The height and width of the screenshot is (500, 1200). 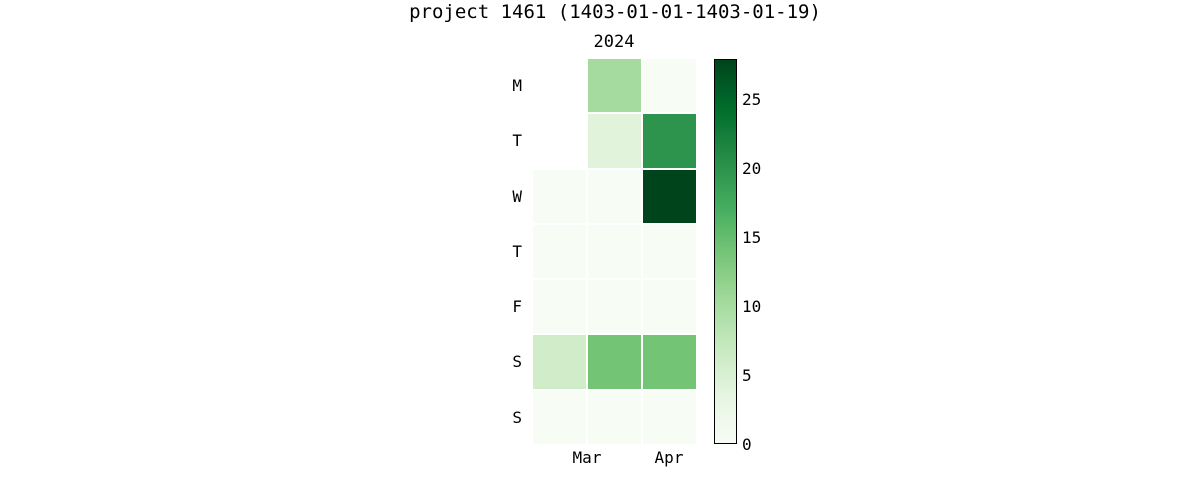 What do you see at coordinates (747, 444) in the screenshot?
I see `colorbar-tick-label: 0` at bounding box center [747, 444].